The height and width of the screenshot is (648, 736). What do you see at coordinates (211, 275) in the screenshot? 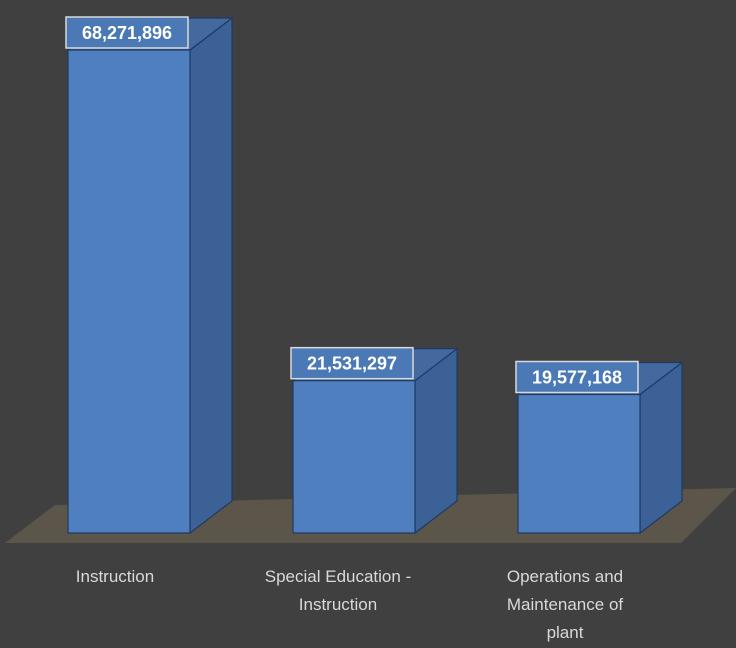
I see `bar-side` at bounding box center [211, 275].